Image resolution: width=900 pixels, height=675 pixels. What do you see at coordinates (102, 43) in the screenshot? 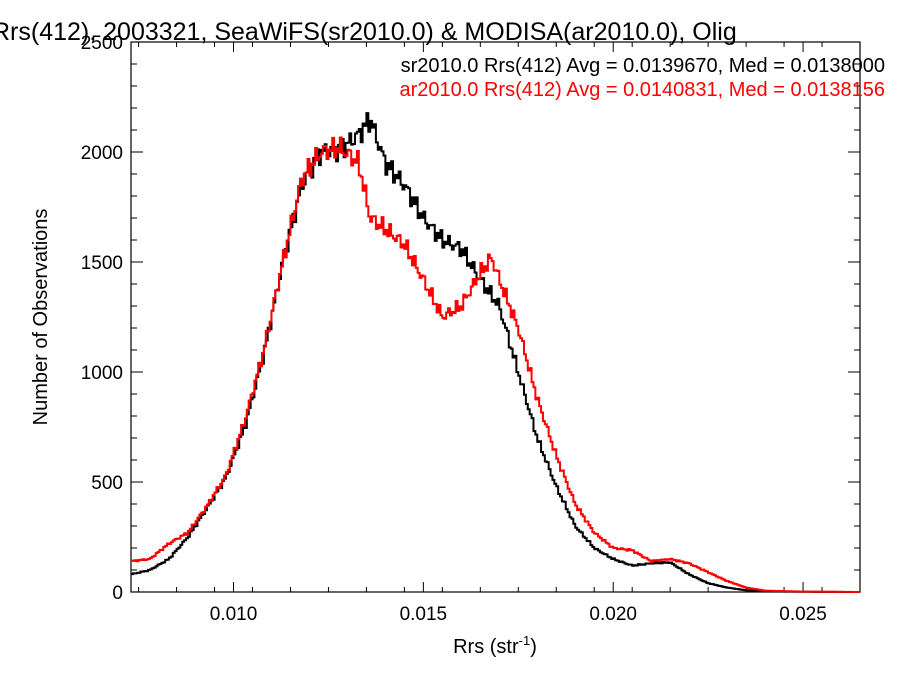
I see `y-tick-label: 2500` at bounding box center [102, 43].